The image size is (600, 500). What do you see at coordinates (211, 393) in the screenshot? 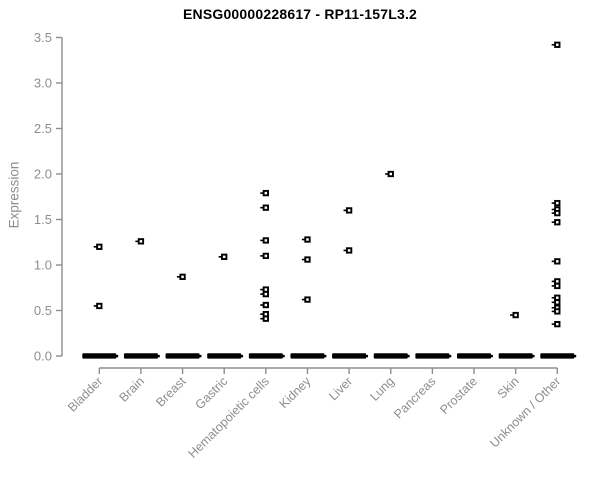
I see `category-label: Gastric` at bounding box center [211, 393].